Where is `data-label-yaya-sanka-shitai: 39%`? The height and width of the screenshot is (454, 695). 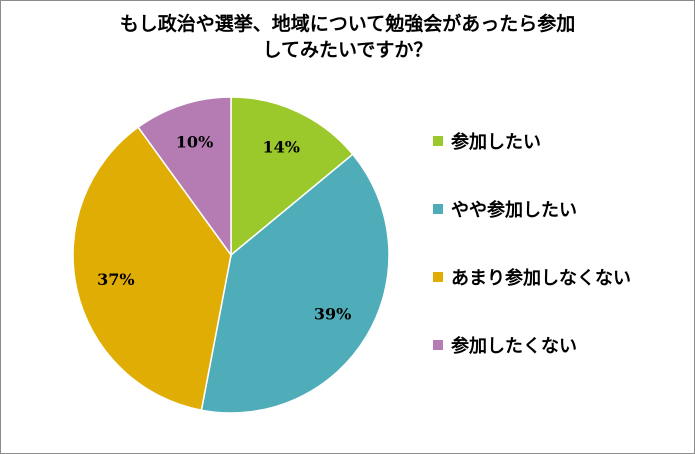
data-label-yaya-sanka-shitai: 39% is located at coordinates (332, 314).